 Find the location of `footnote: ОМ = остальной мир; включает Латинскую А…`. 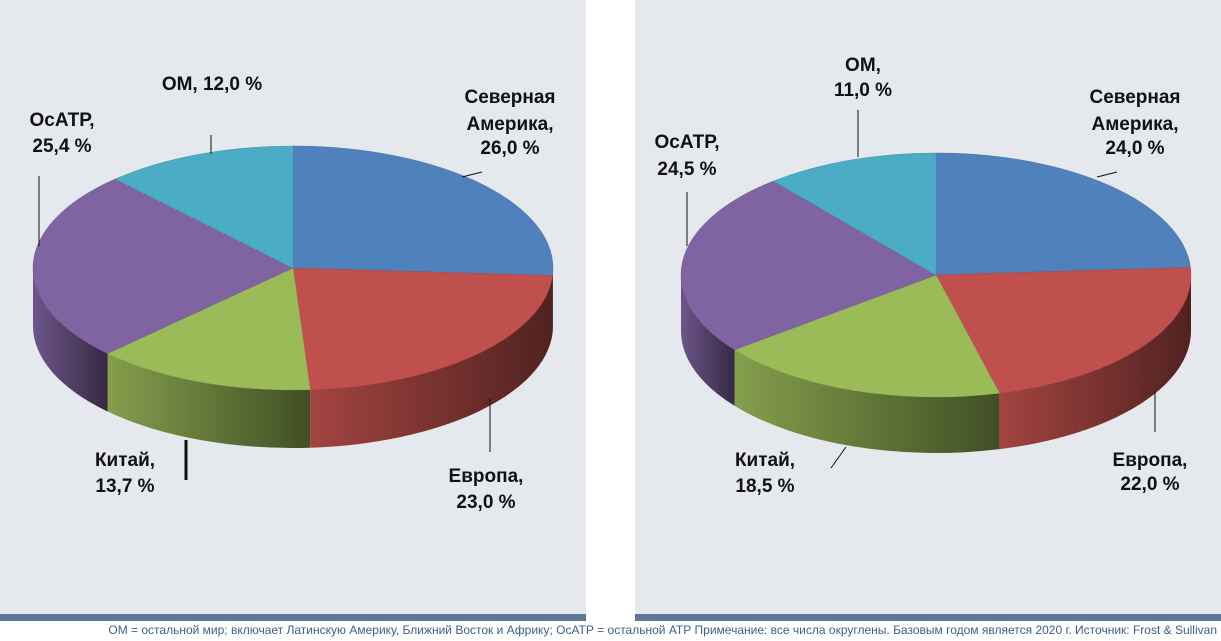

footnote: ОМ = остальной мир; включает Латинскую А… is located at coordinates (662, 630).